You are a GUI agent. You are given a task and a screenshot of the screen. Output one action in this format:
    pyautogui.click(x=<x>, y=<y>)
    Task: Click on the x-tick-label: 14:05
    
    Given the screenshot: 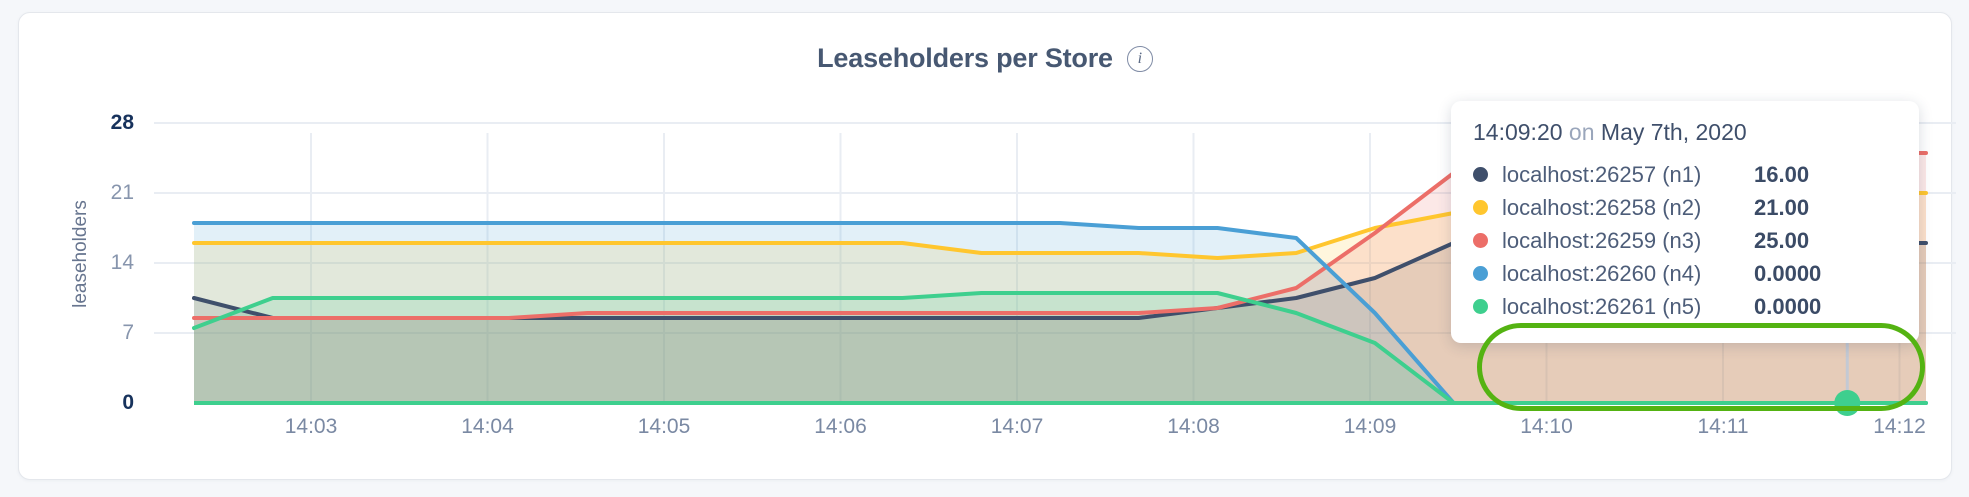 What is the action you would take?
    pyautogui.click(x=664, y=426)
    